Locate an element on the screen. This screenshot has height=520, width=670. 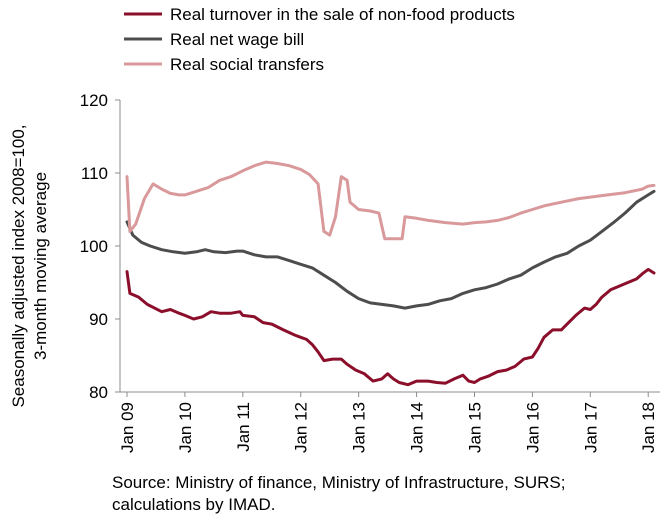
x-tick-label: Jan 09 is located at coordinates (127, 427).